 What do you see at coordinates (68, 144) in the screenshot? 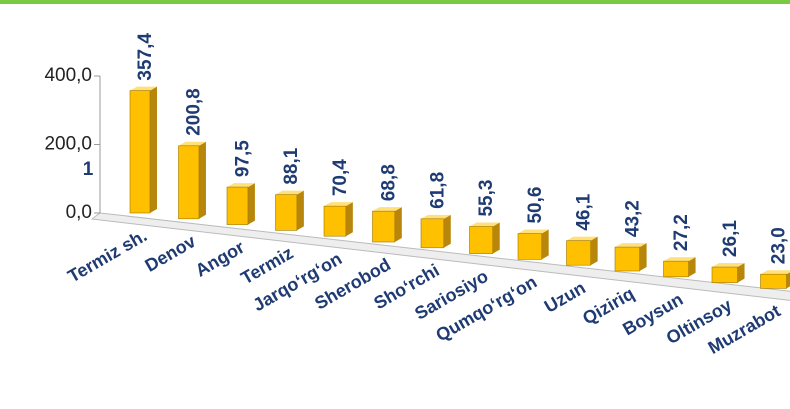
I see `y-tick-label: 200,0` at bounding box center [68, 144].